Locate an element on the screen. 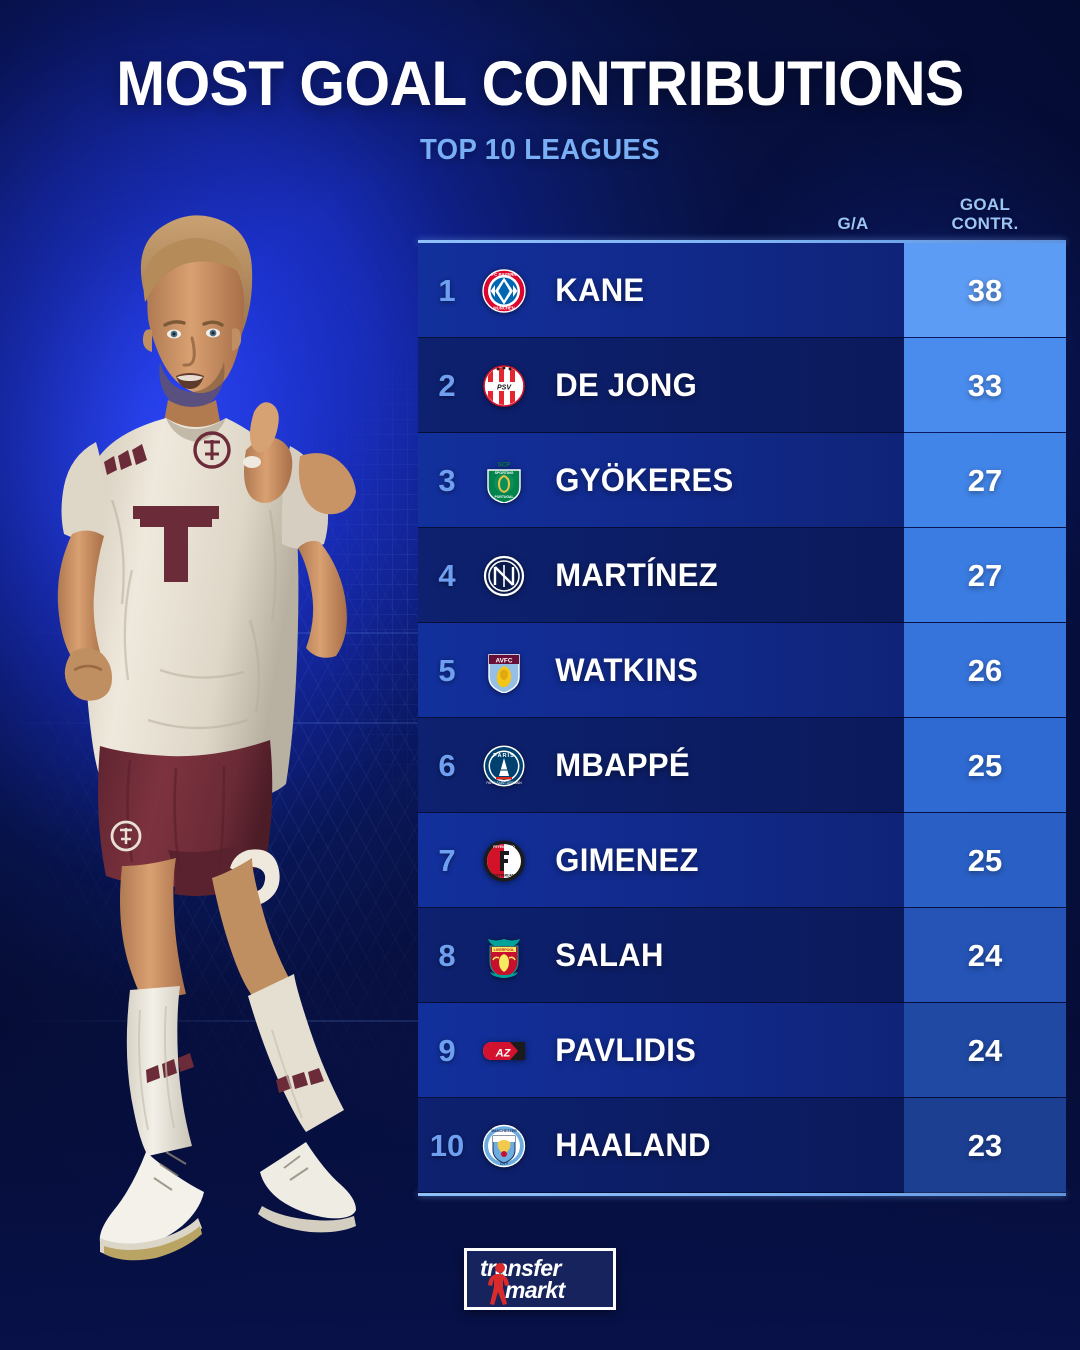 This screenshot has height=1350, width=1080. footer: transfer markt is located at coordinates (540, 1279).